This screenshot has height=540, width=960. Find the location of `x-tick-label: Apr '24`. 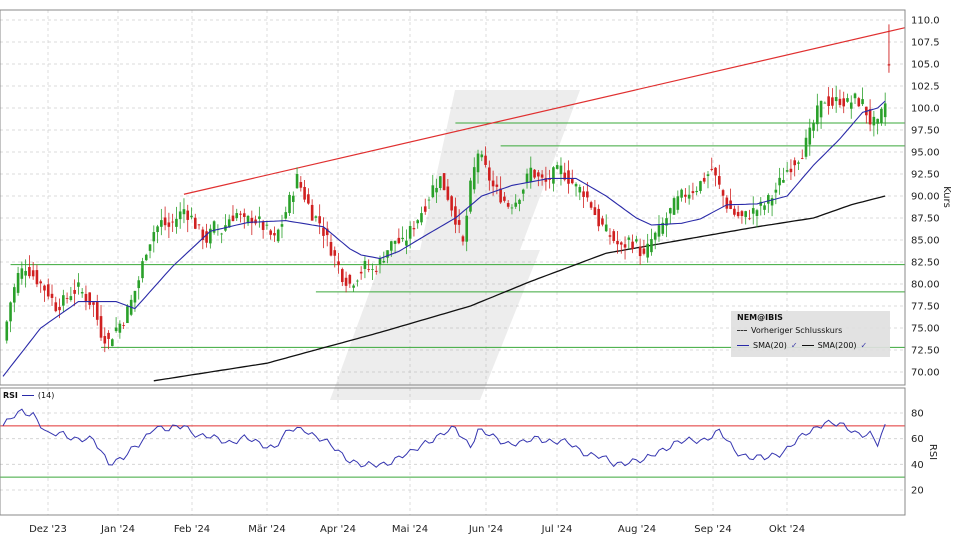

x-tick-label: Apr '24 is located at coordinates (338, 529).